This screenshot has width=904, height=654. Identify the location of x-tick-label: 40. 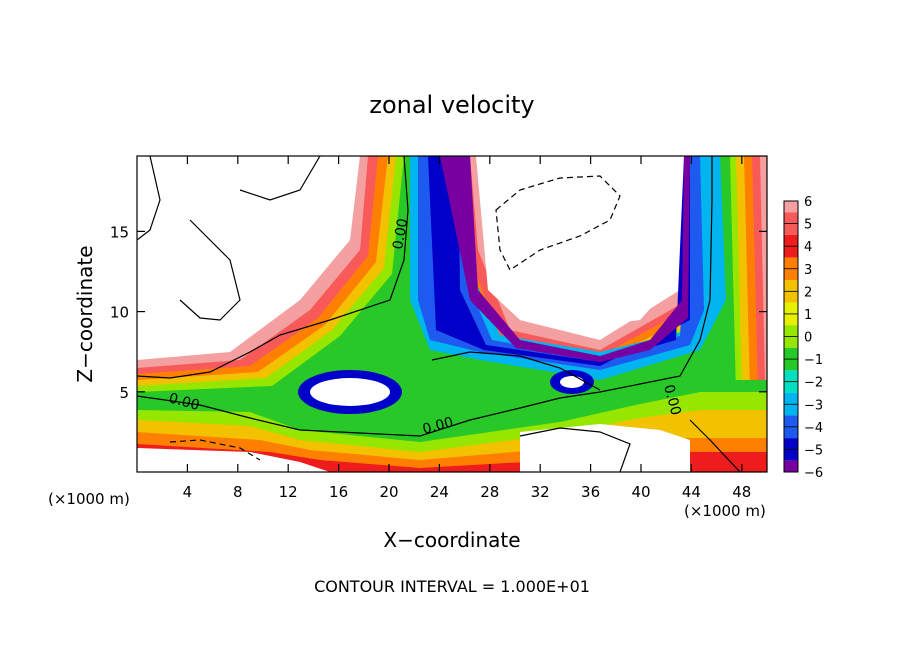
(640, 492).